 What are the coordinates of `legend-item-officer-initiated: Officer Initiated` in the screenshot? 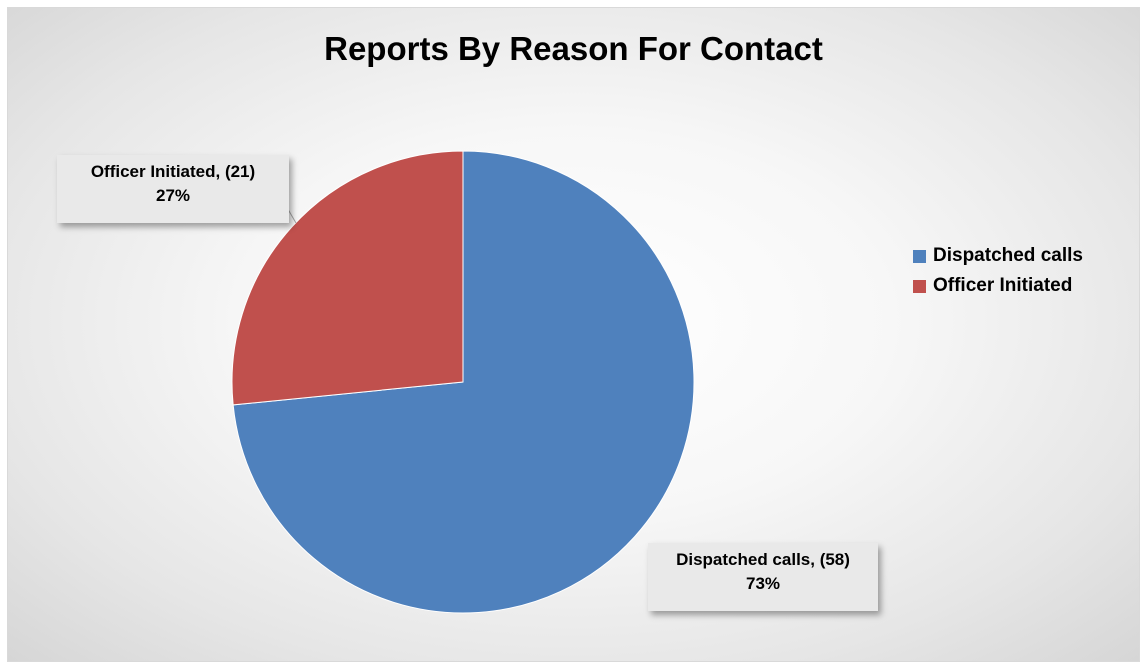 It's located at (998, 286).